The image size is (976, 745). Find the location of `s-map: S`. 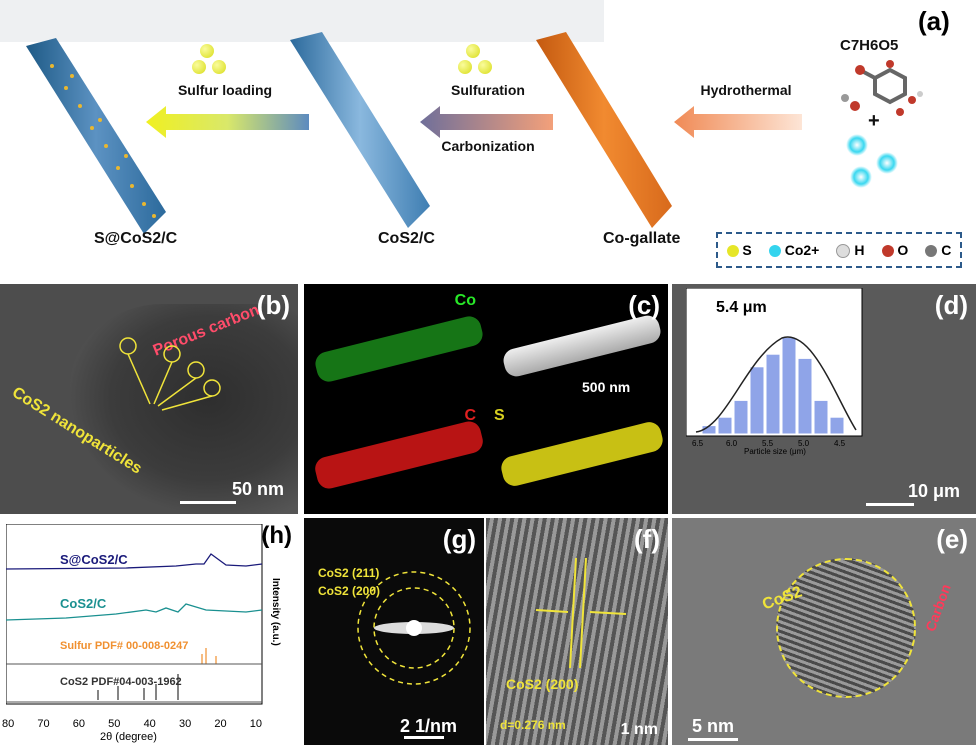

s-map: S is located at coordinates (577, 456).